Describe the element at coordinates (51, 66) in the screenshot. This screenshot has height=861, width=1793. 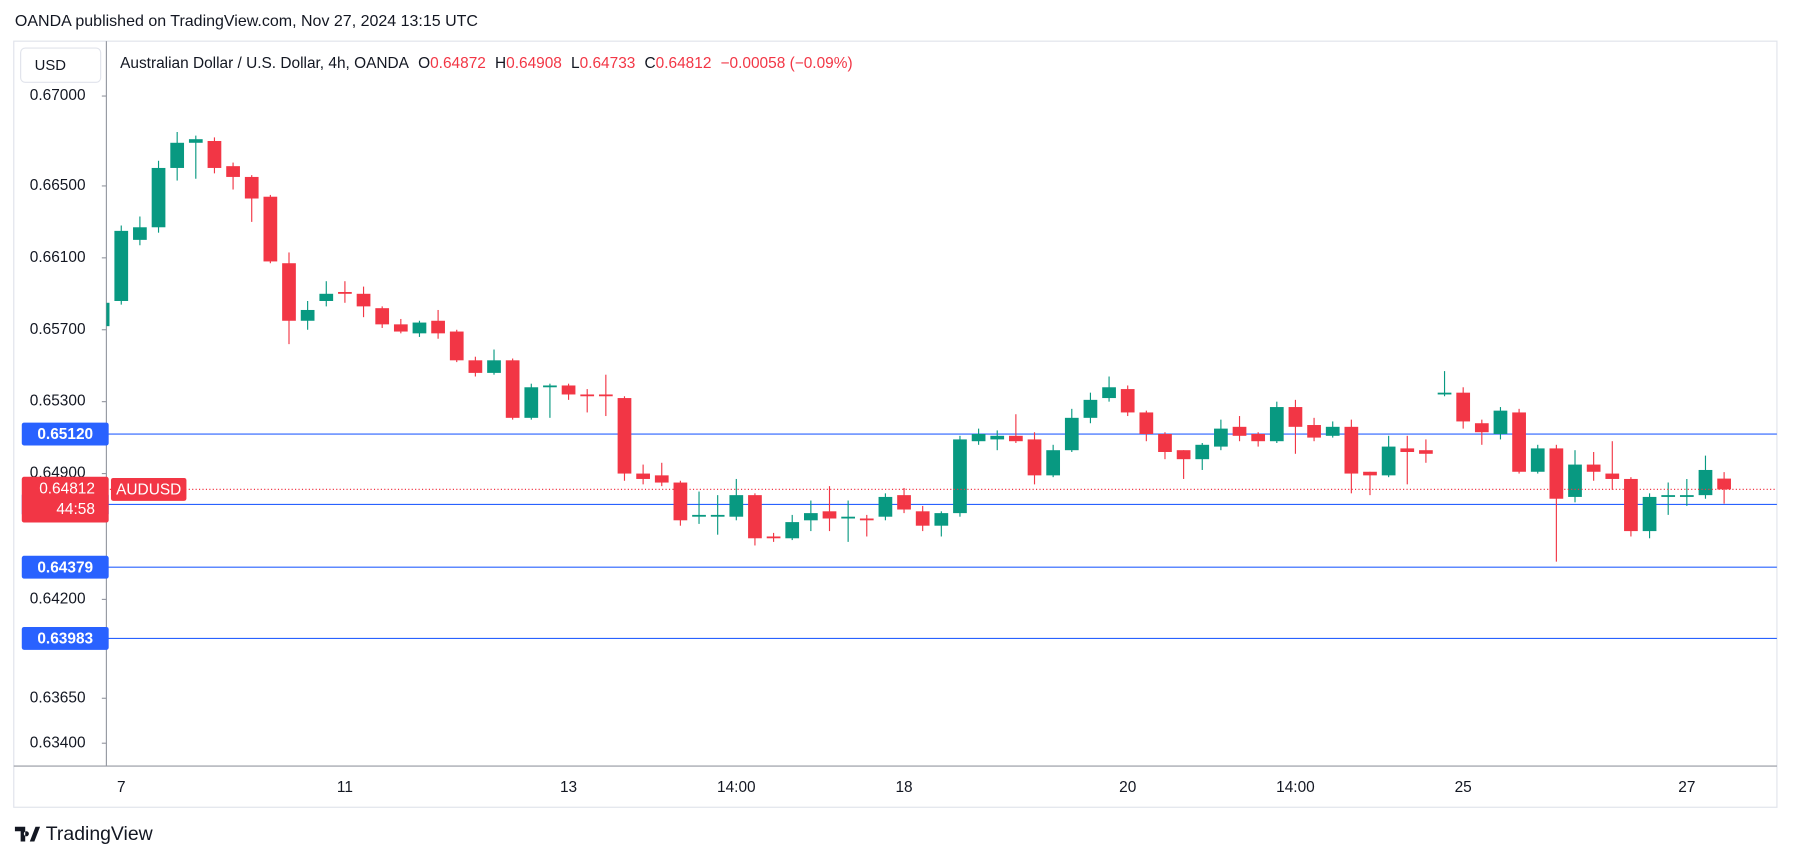
I see `currency-label: USD` at that location.